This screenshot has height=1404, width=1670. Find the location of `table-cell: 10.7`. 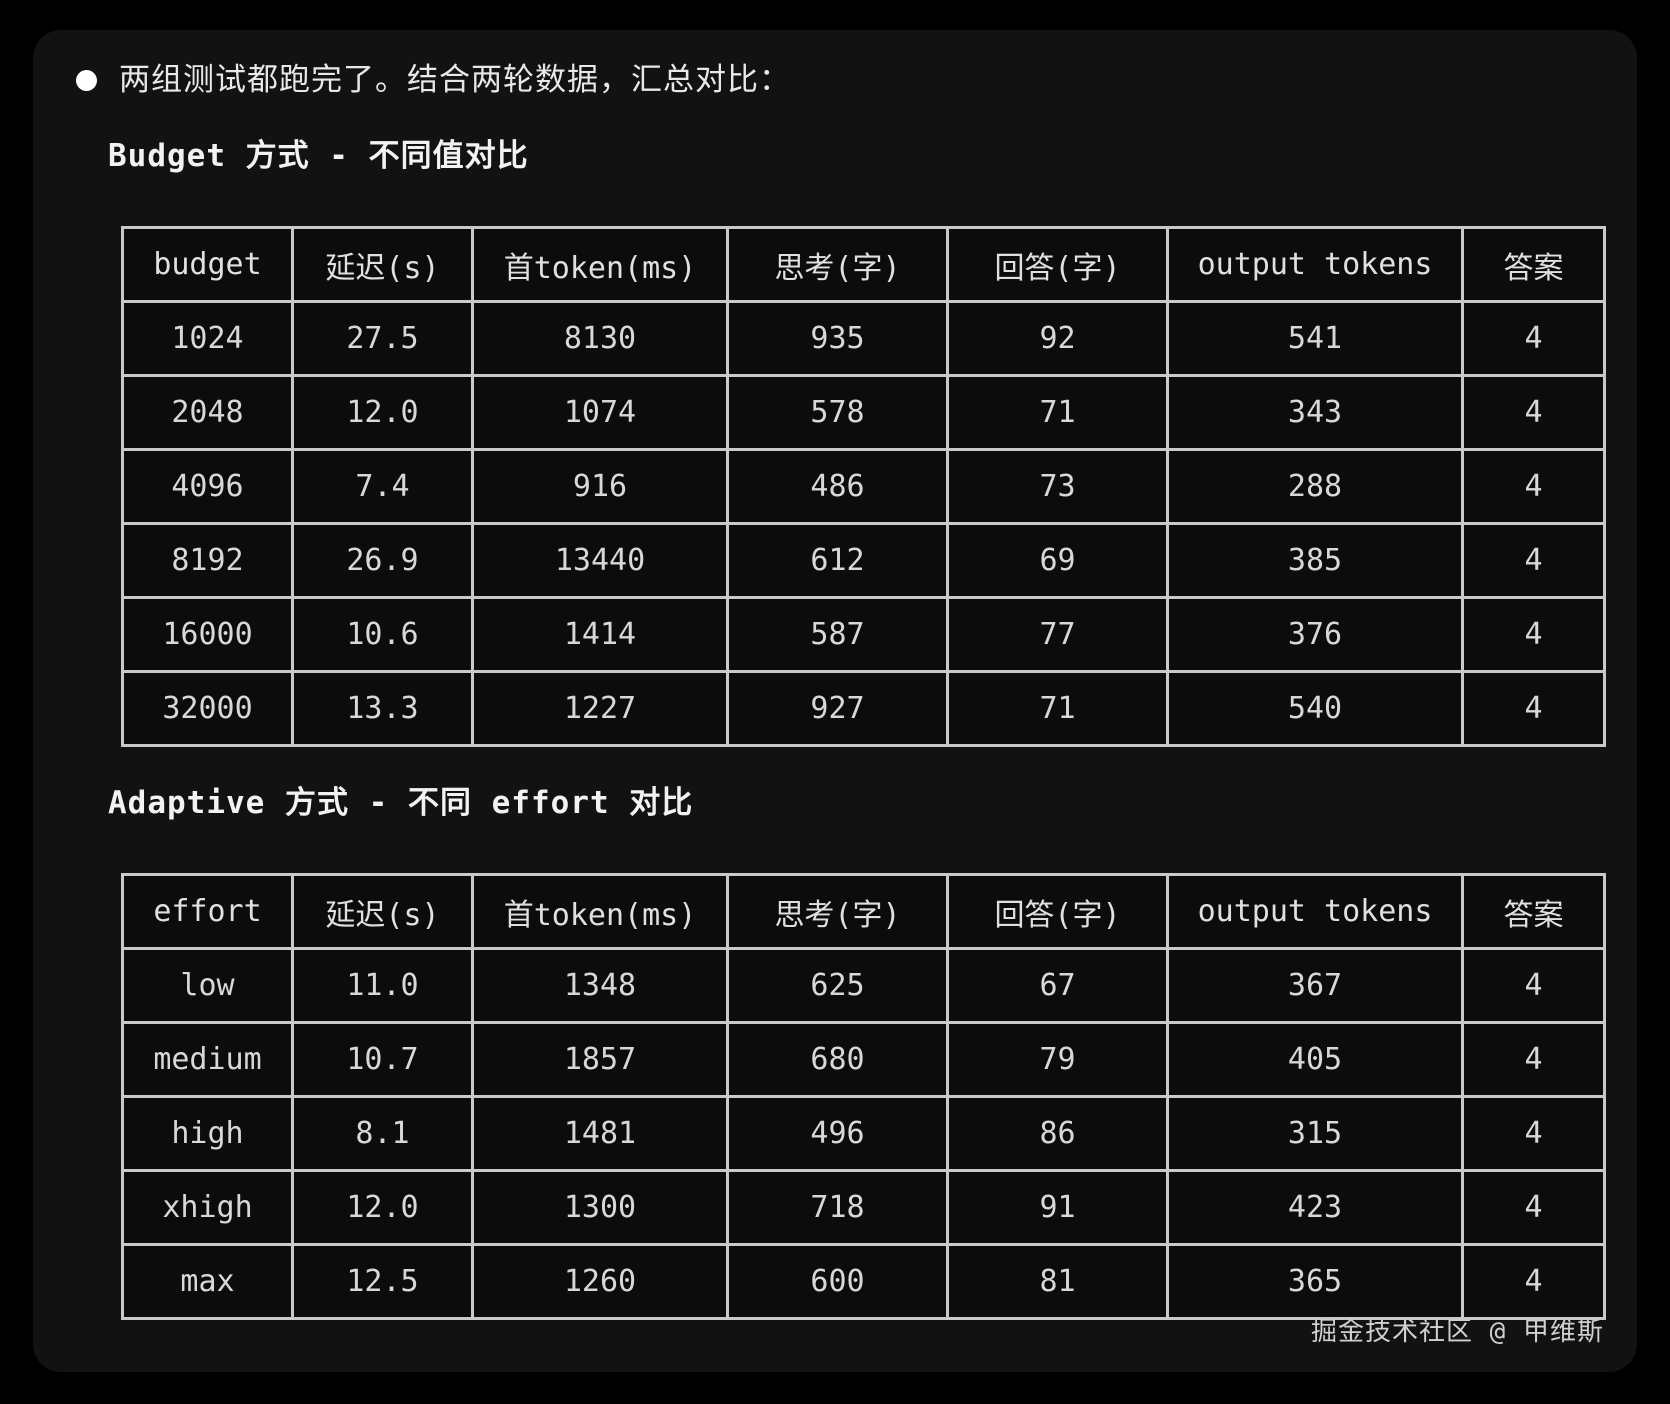

table-cell: 10.7 is located at coordinates (382, 1059).